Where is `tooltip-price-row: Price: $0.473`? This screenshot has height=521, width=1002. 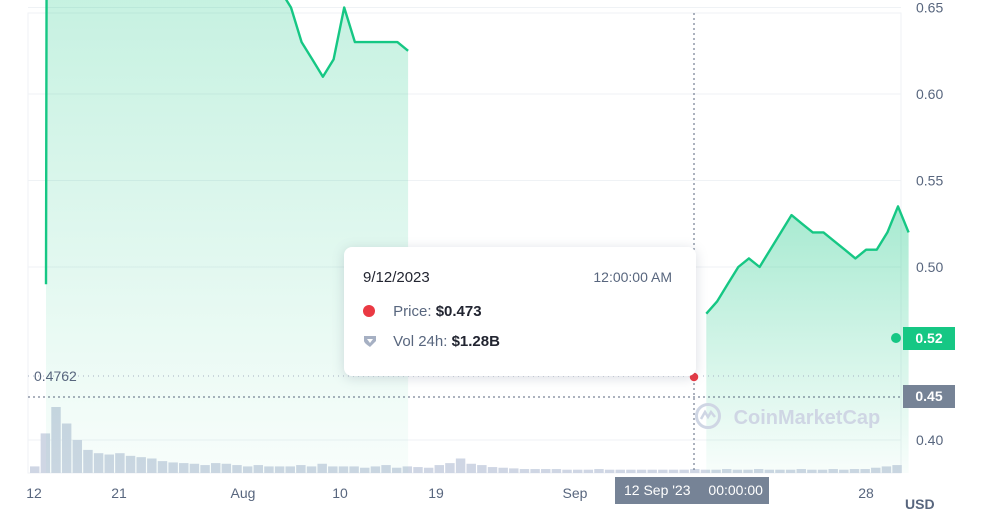
tooltip-price-row: Price: $0.473 is located at coordinates (422, 311).